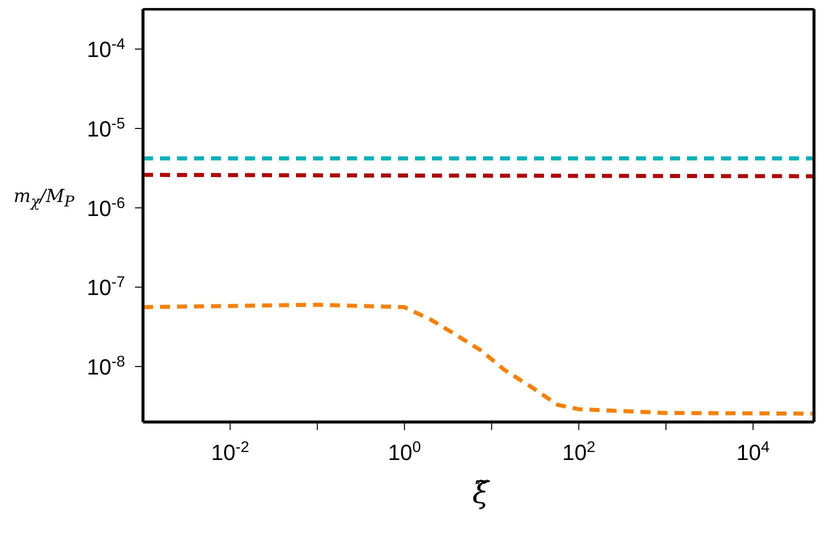 The image size is (826, 537). Describe the element at coordinates (106, 49) in the screenshot. I see `y-tick-label: 10$^{-4}$` at that location.